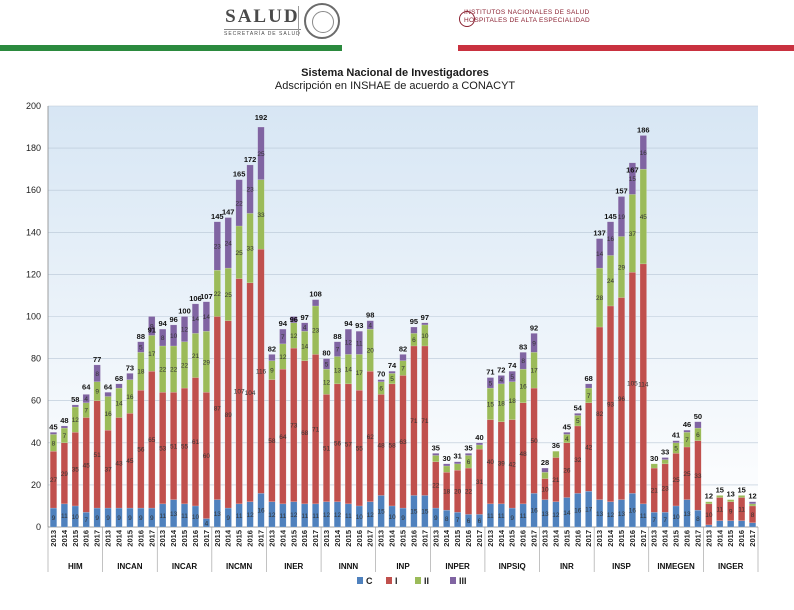 Image resolution: width=794 pixels, height=610 pixels. I want to click on segment-value-label: 65, so click(152, 440).